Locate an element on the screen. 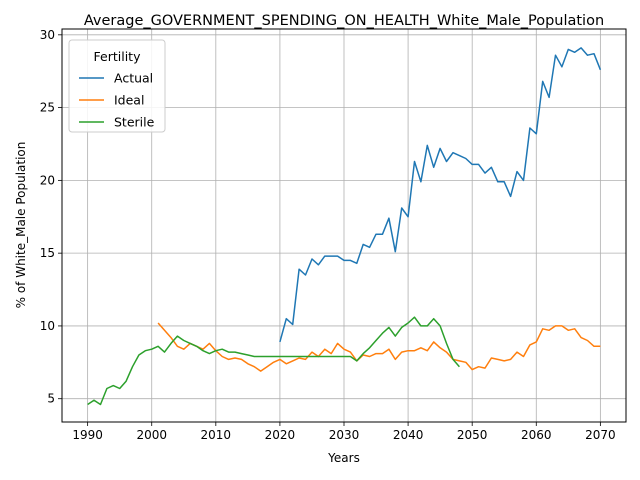 The width and height of the screenshot is (640, 480). y-tick-label: 5 is located at coordinates (51, 399).